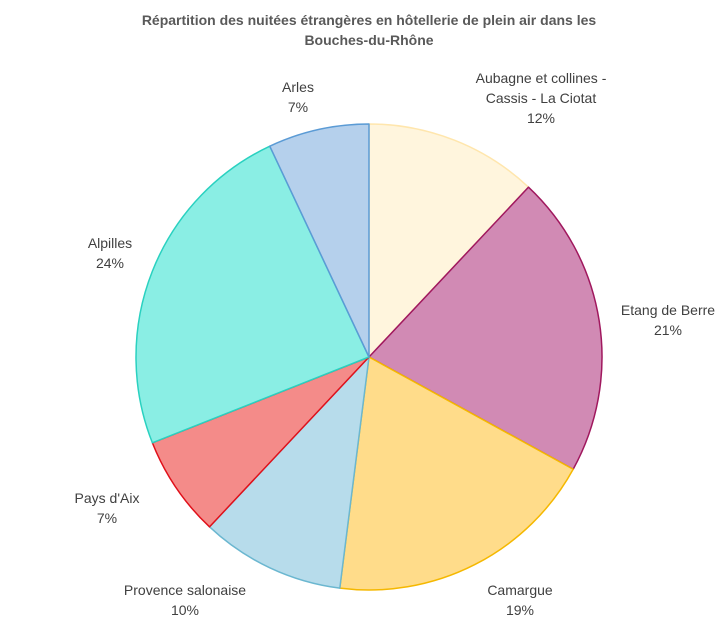  I want to click on slice-value: 10%, so click(185, 610).